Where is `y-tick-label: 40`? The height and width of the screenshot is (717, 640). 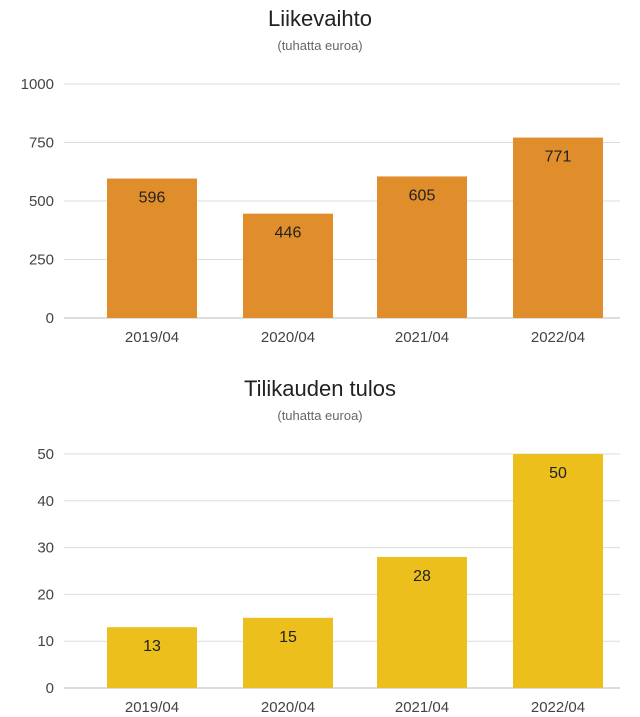
y-tick-label: 40 is located at coordinates (45, 501).